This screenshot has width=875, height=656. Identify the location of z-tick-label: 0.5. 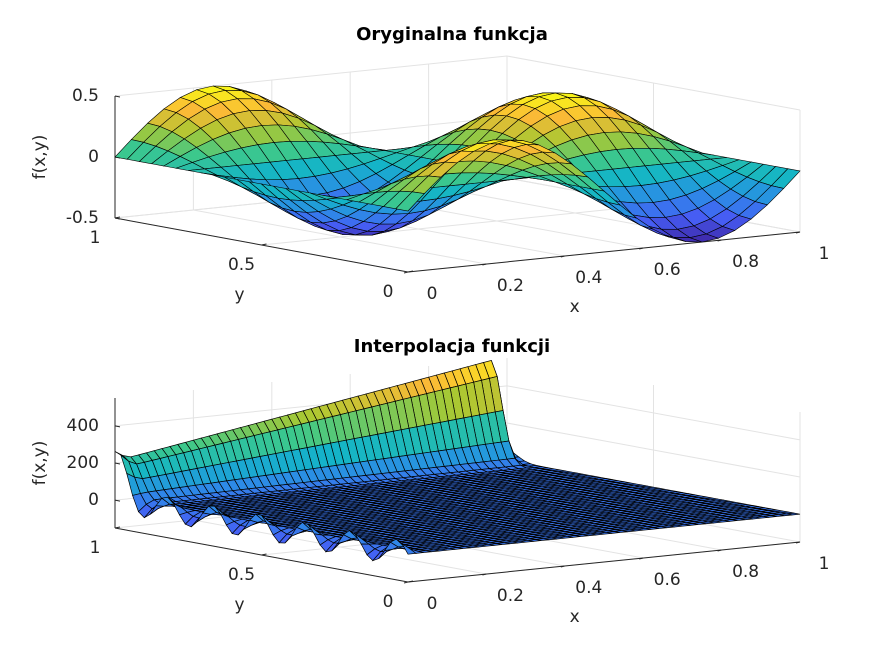
(85, 96).